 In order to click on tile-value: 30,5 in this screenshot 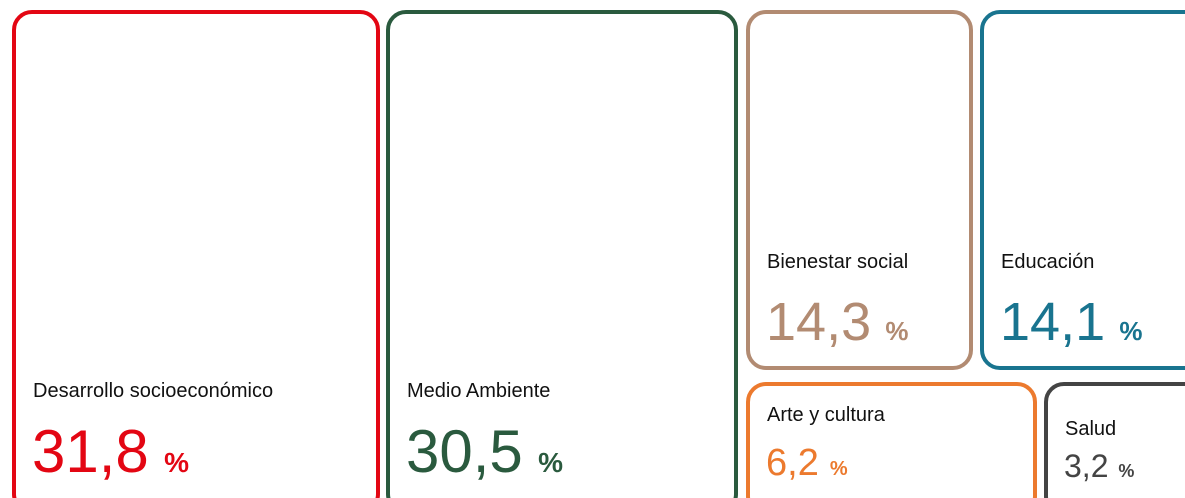, I will do `click(464, 451)`.